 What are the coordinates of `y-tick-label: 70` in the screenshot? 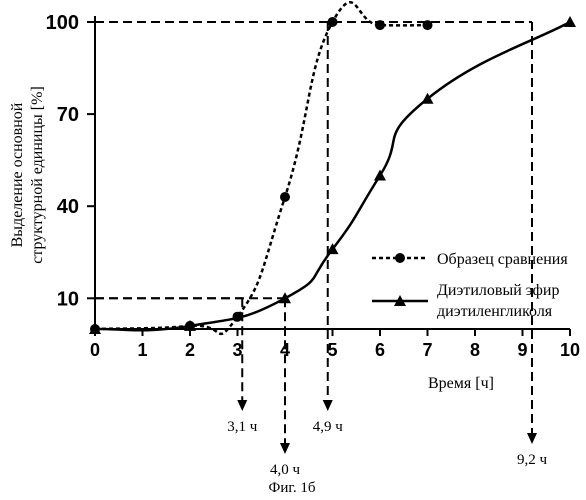 It's located at (68, 115).